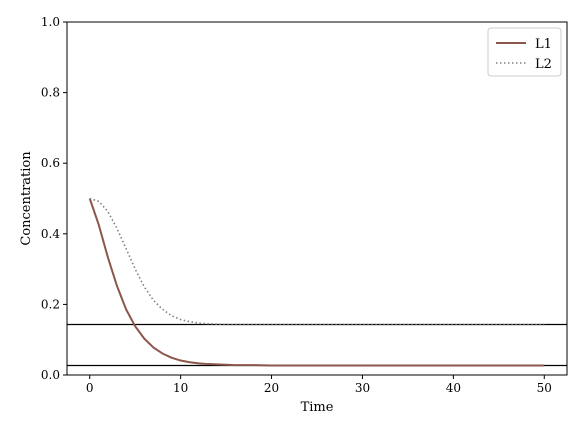 This screenshot has height=439, width=586. I want to click on x-tick-label: 0, so click(90, 388).